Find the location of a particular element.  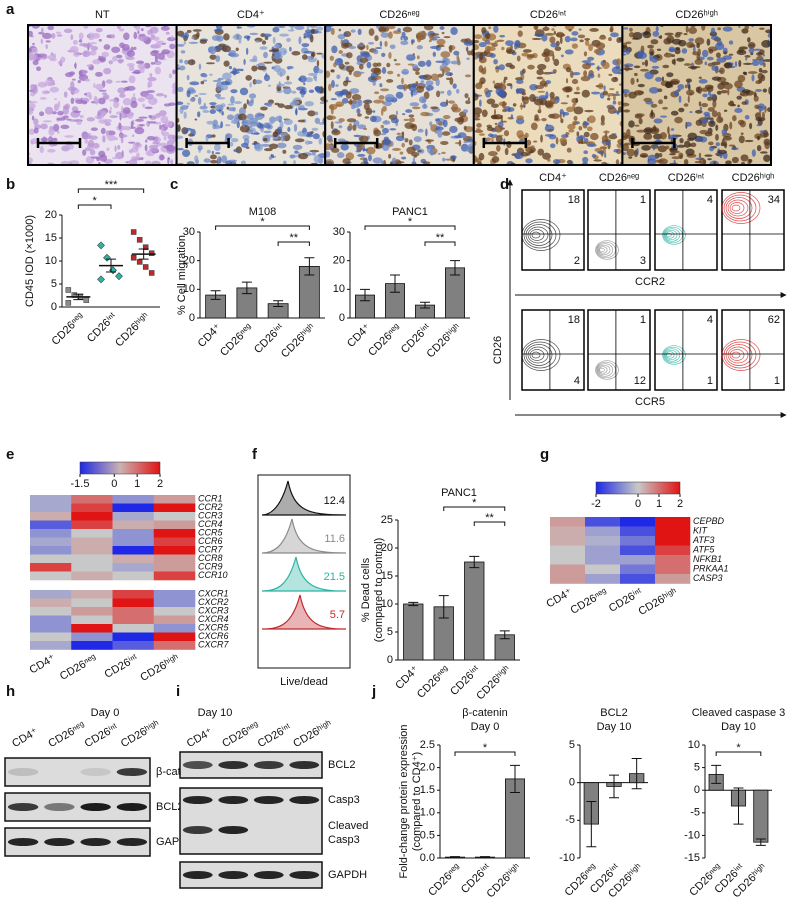

row-label: ATF3 is located at coordinates (703, 540).